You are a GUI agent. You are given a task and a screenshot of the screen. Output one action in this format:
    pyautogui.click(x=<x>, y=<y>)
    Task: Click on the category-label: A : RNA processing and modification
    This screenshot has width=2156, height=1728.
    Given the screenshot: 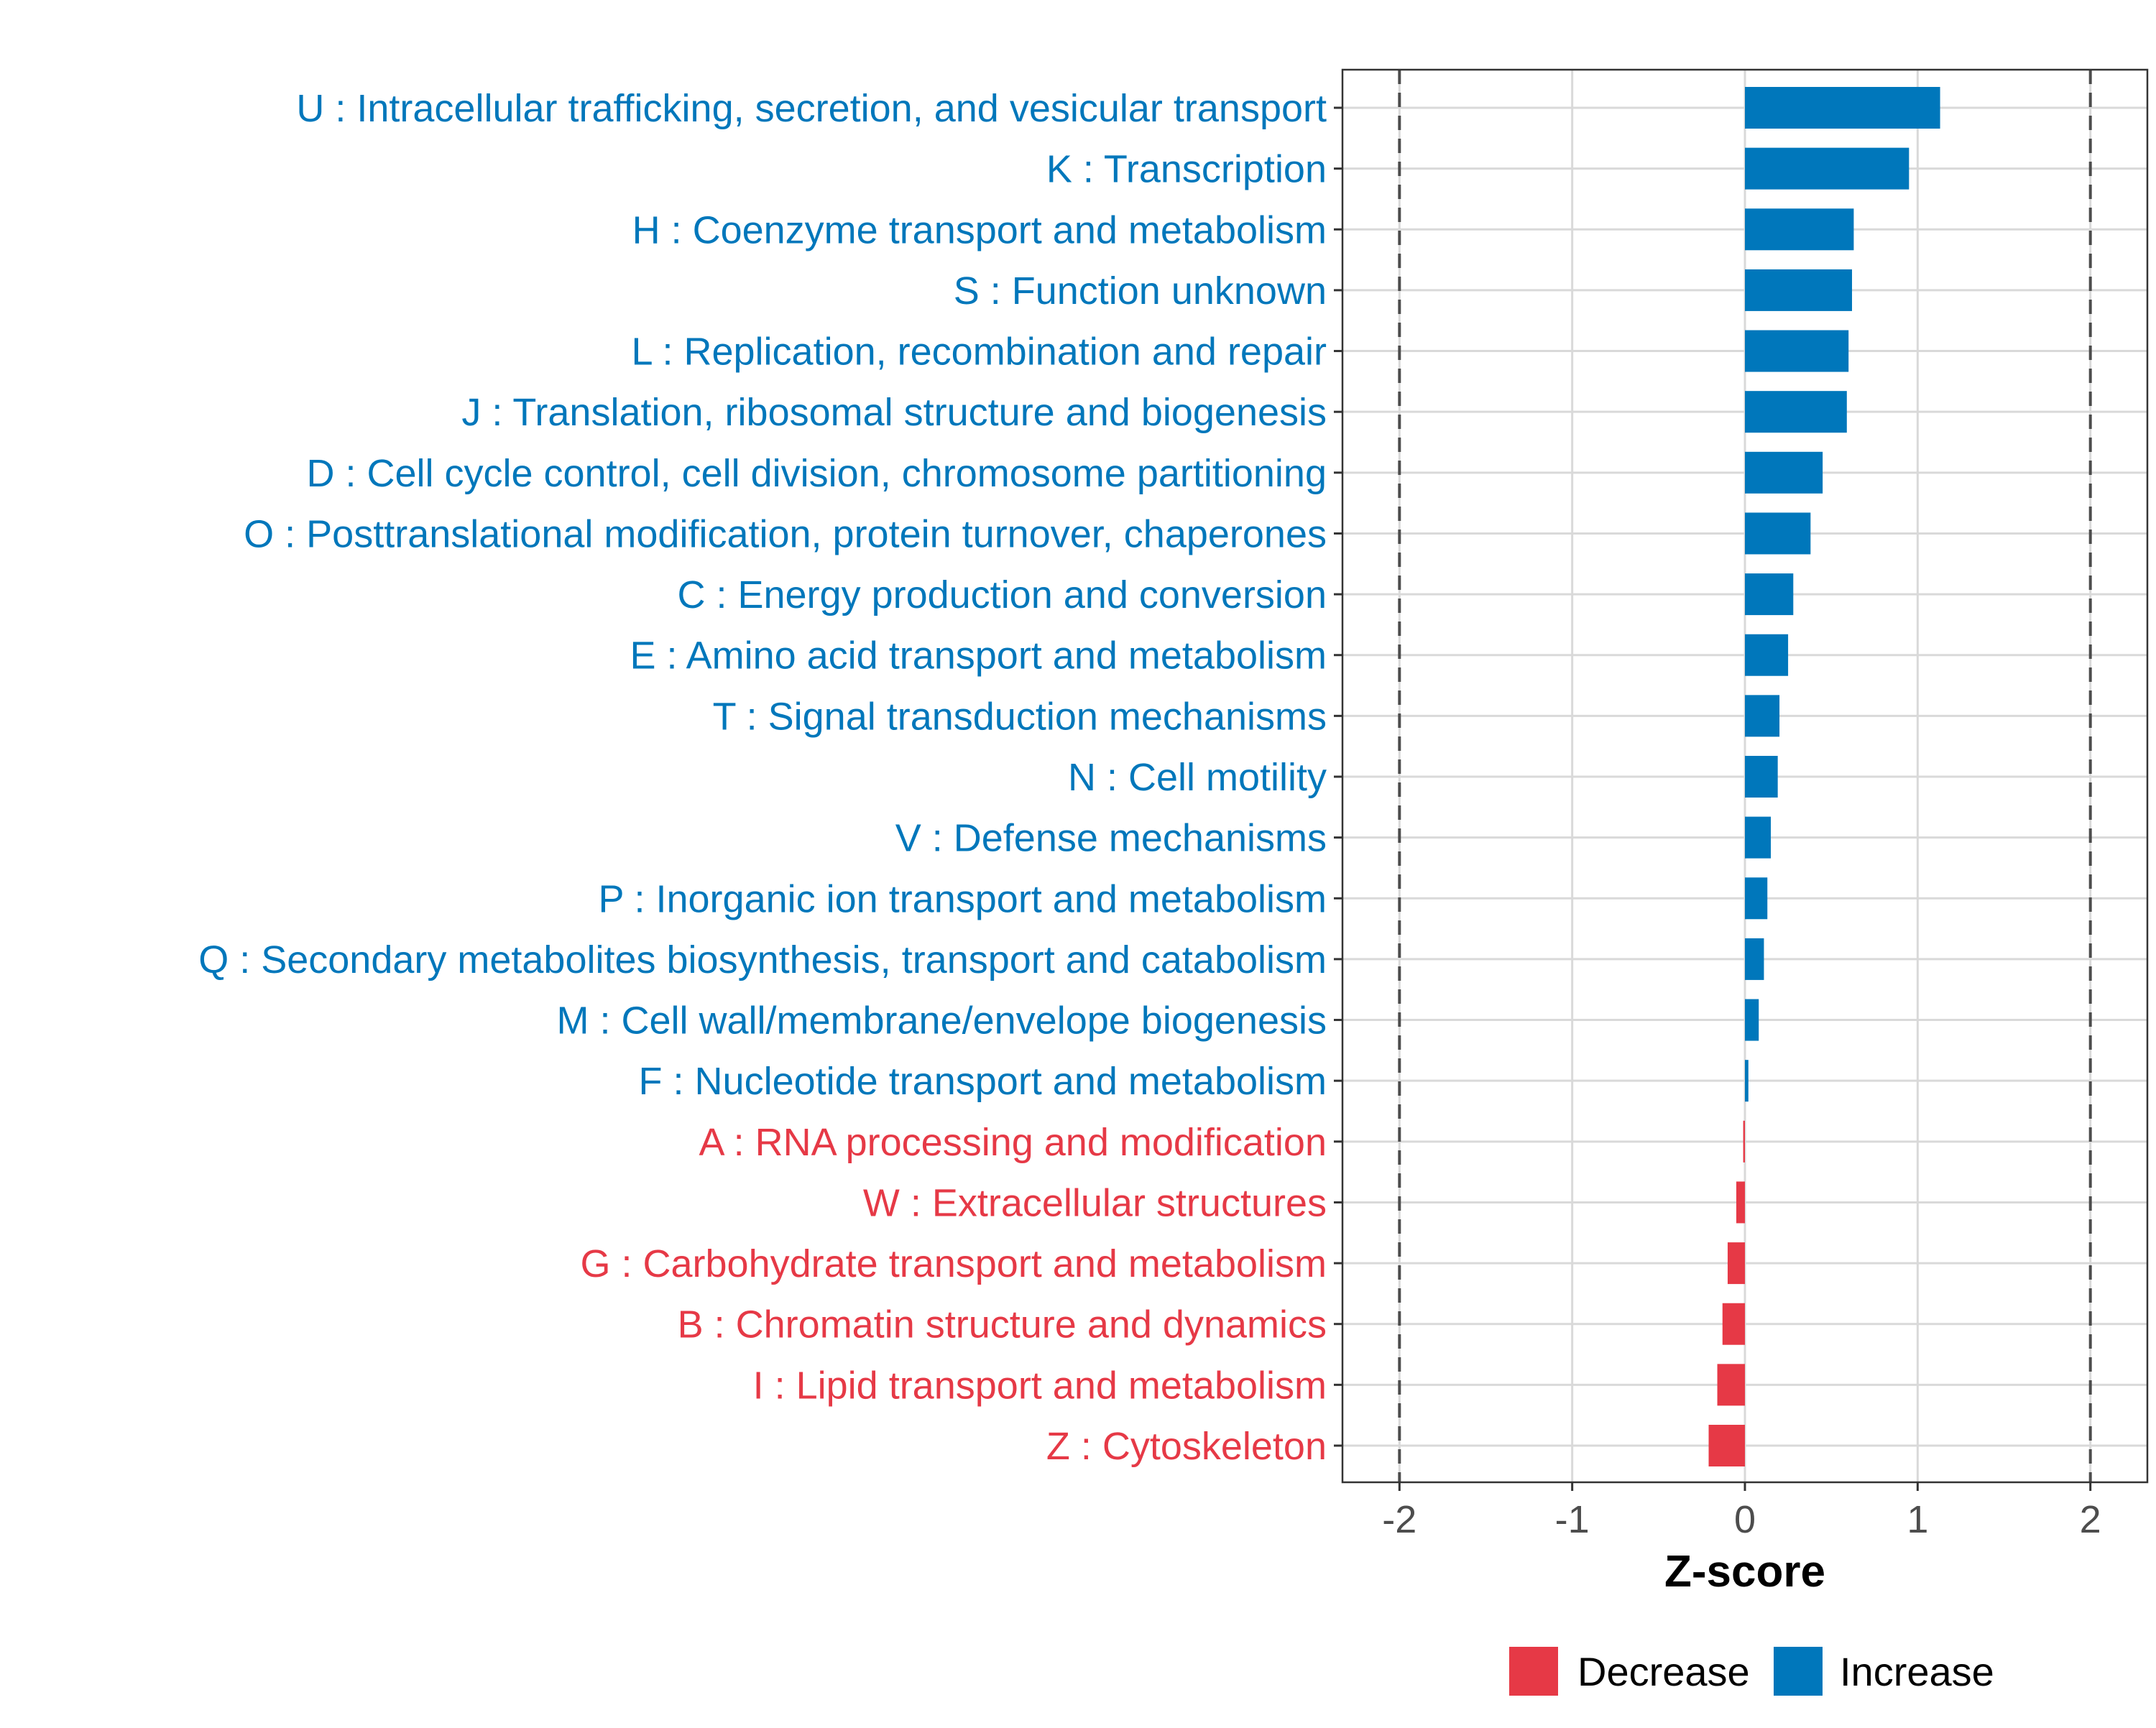 What is the action you would take?
    pyautogui.click(x=1013, y=1143)
    